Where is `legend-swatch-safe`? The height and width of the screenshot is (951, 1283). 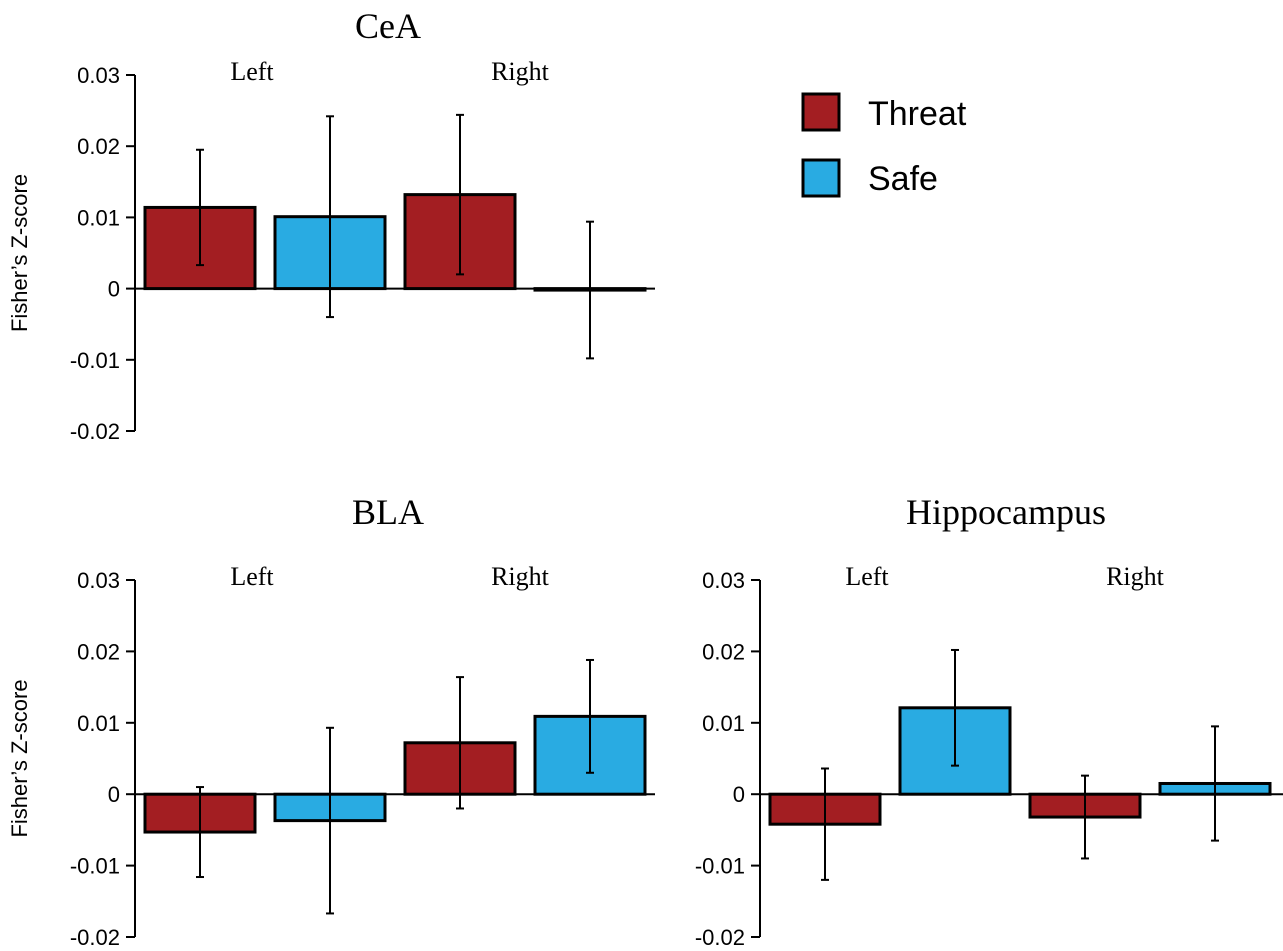 legend-swatch-safe is located at coordinates (821, 178).